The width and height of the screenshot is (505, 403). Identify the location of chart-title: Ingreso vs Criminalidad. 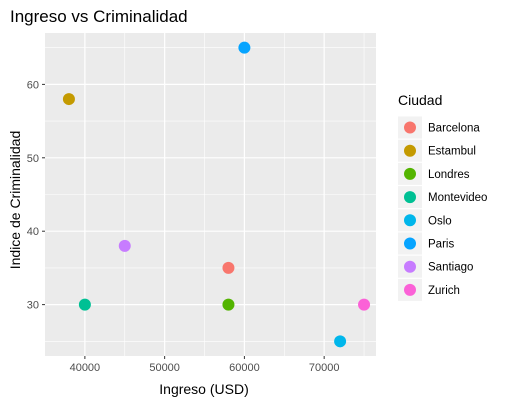
(99, 16).